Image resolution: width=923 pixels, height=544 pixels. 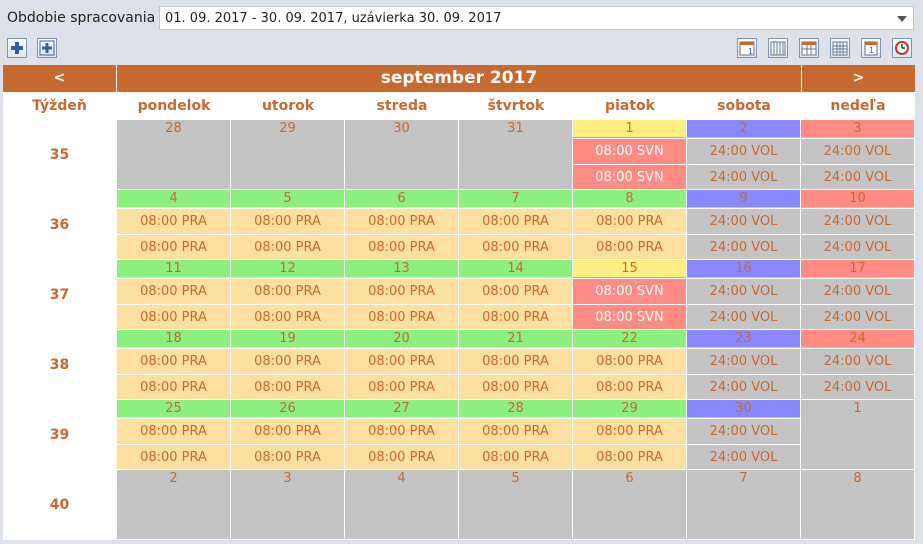 I want to click on calendar-day-cell: 22 08:00 PRA 08:00 PRA, so click(x=630, y=365).